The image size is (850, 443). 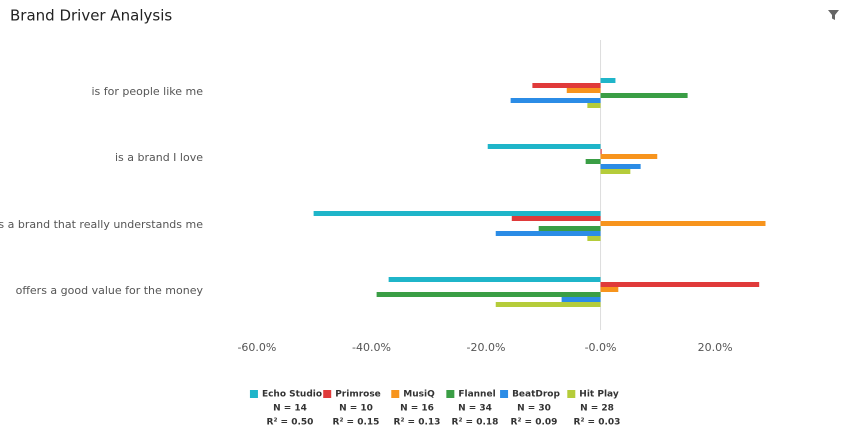 What do you see at coordinates (536, 395) in the screenshot?
I see `legend-label: BeatDrop` at bounding box center [536, 395].